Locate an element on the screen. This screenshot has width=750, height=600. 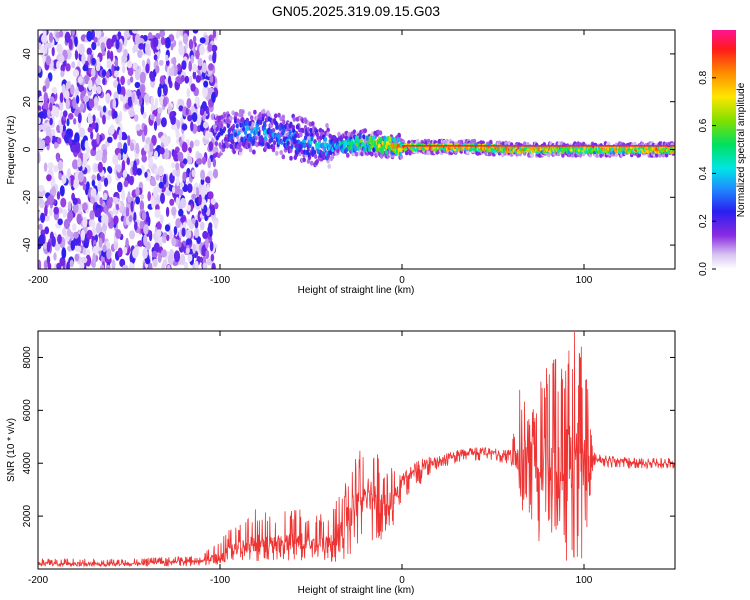
y-tick-label: 20 is located at coordinates (27, 102).